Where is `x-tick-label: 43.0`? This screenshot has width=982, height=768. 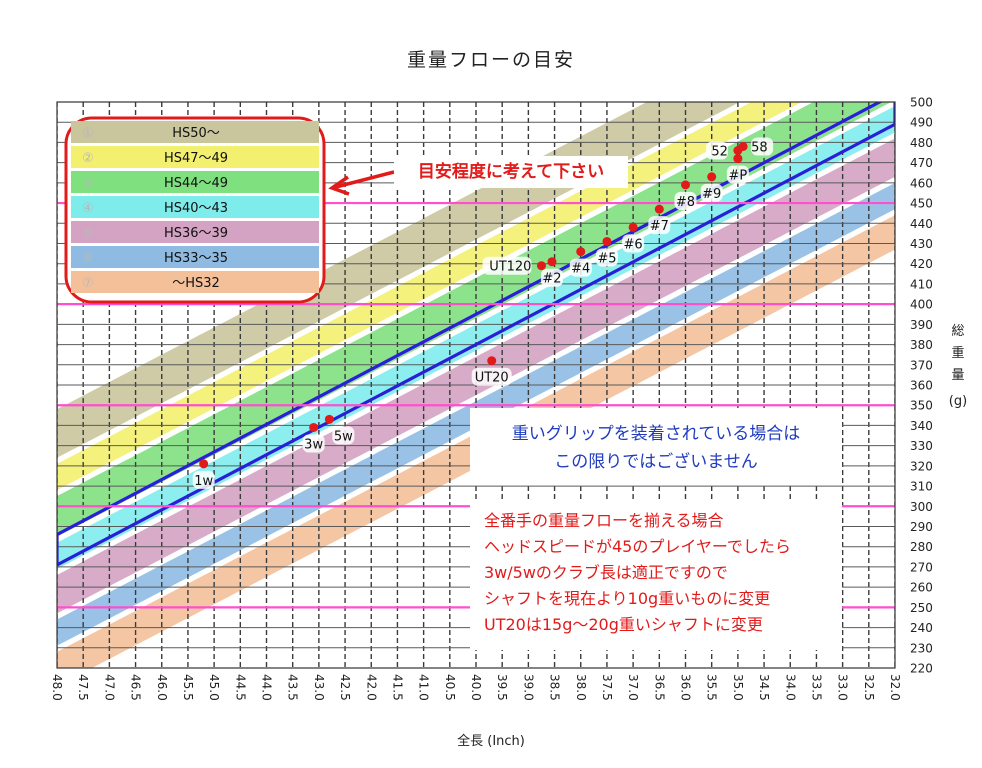 x-tick-label: 43.0 is located at coordinates (319, 687).